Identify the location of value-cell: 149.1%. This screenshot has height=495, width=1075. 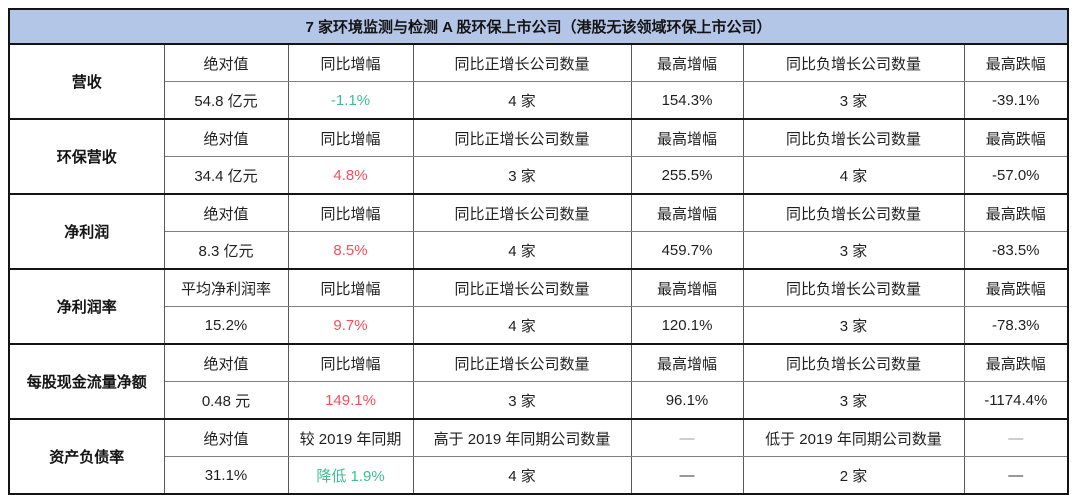
(350, 400).